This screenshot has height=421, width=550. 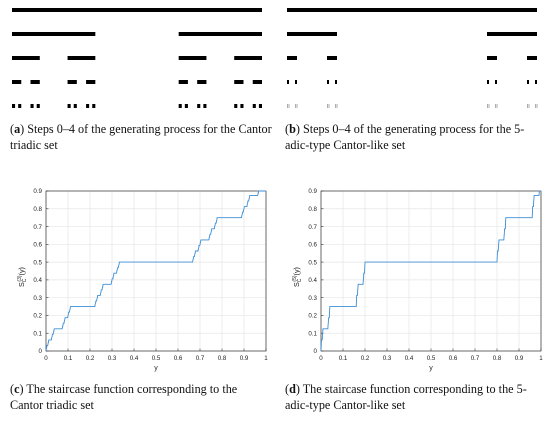 What do you see at coordinates (343, 358) in the screenshot?
I see `x-tick-label: 0.1` at bounding box center [343, 358].